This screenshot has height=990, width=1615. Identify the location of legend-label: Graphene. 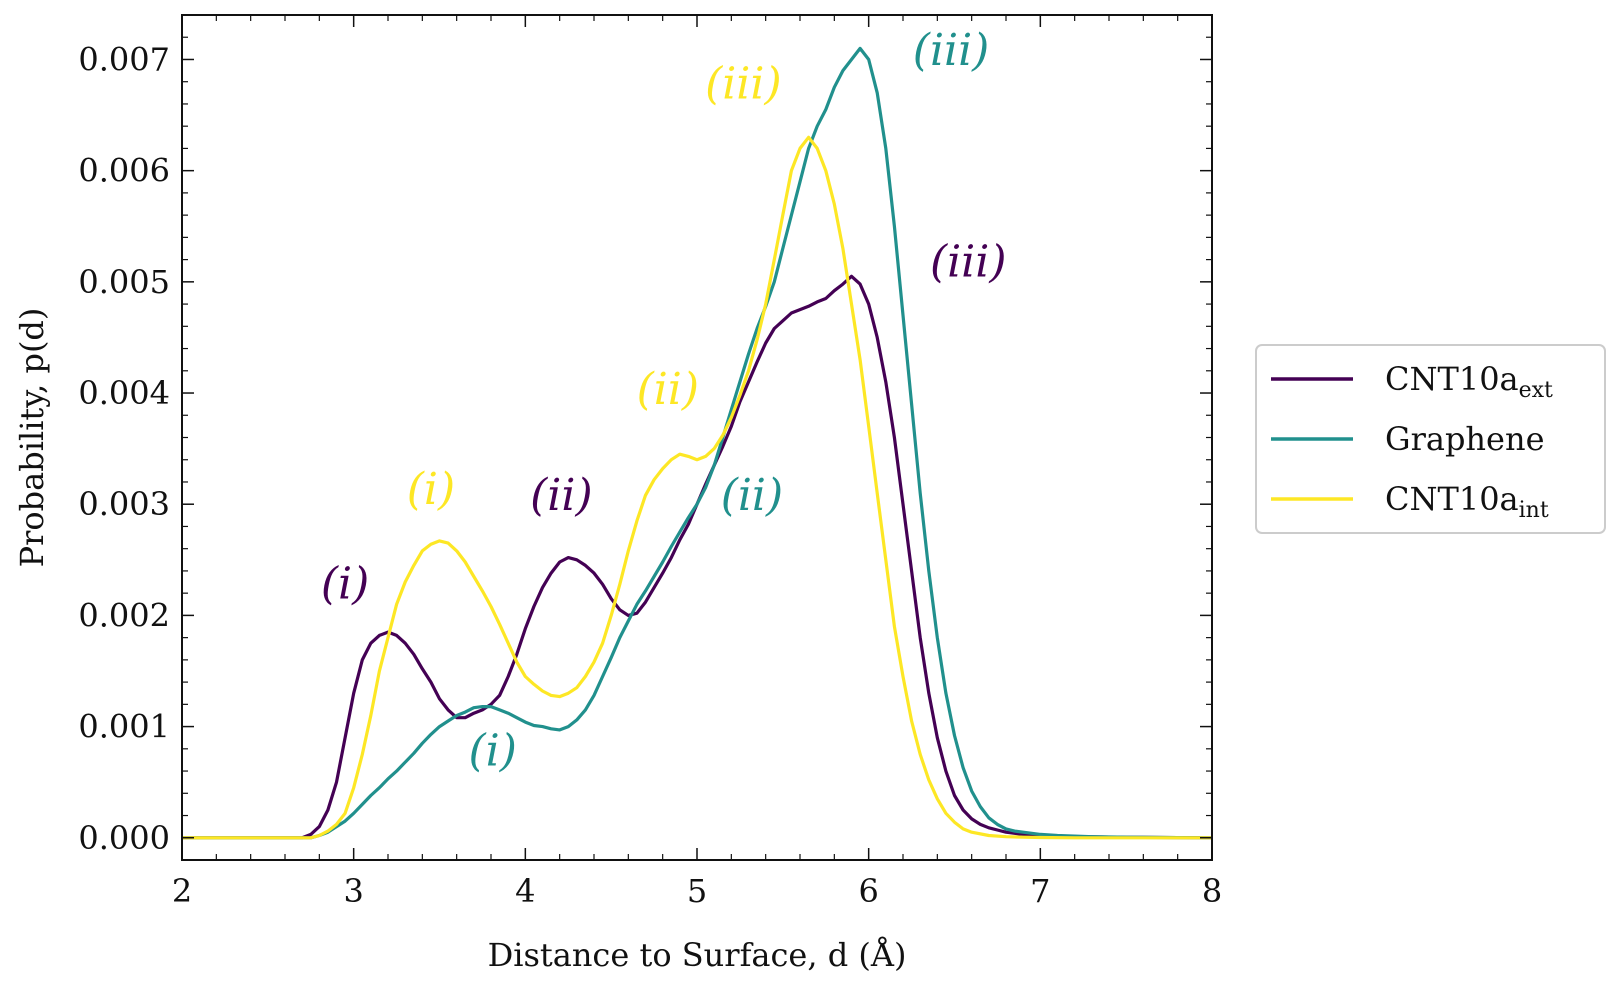
(1465, 439).